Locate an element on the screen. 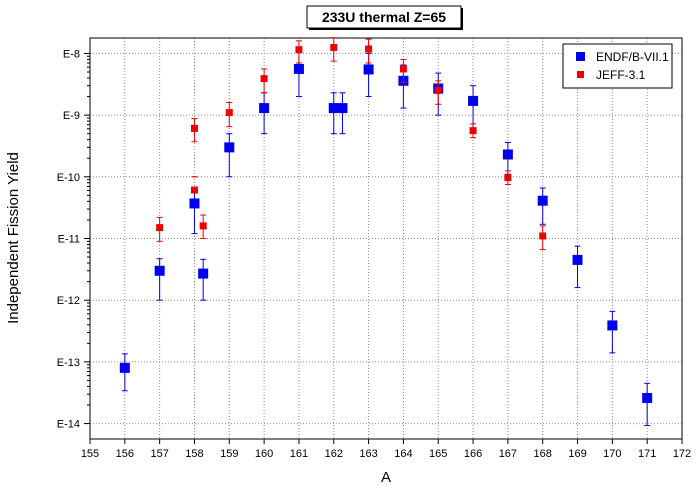  y-tick-label: E-13 is located at coordinates (68, 363).